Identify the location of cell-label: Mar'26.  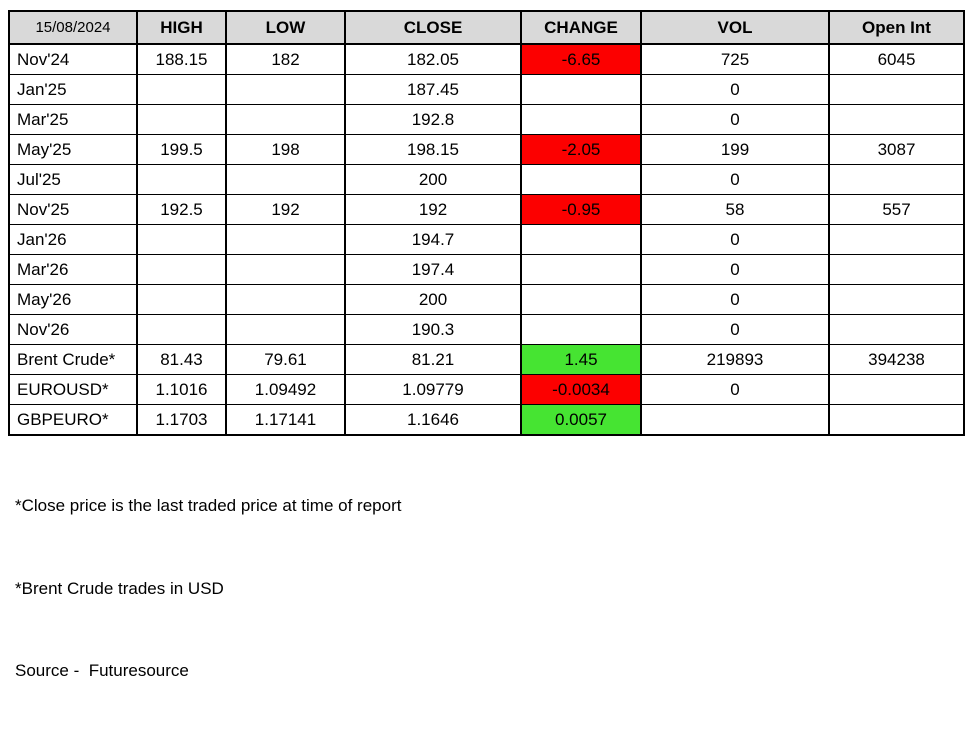
(73, 269).